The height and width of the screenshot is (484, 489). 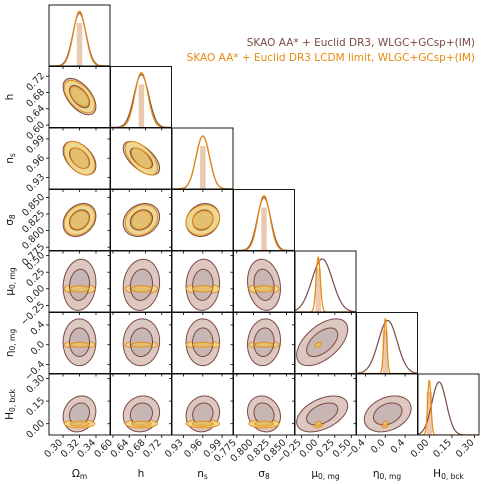 I want to click on panel-mu0-H0, so click(x=322, y=414).